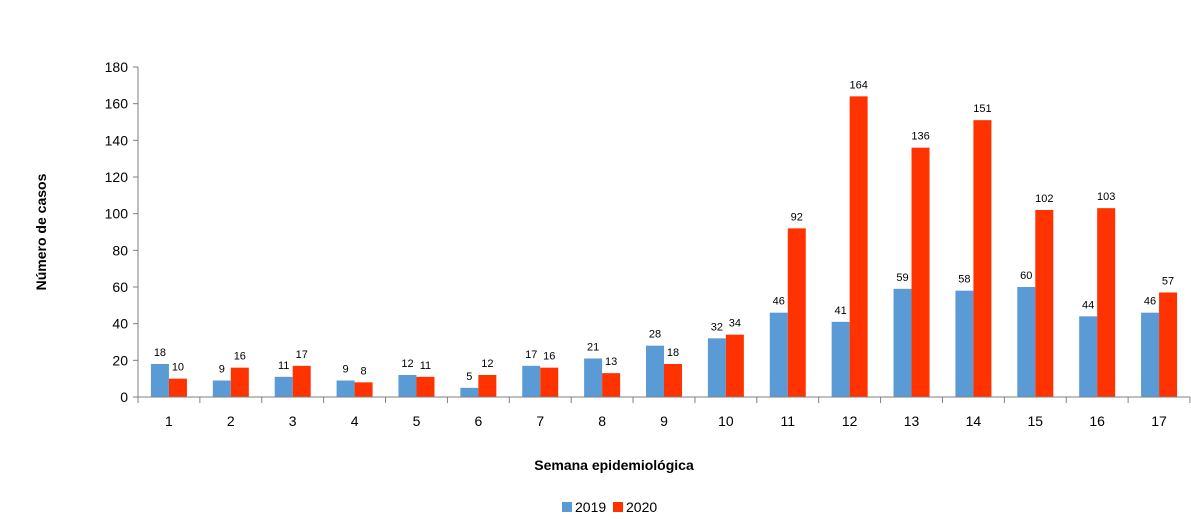 Image resolution: width=1191 pixels, height=521 pixels. What do you see at coordinates (117, 140) in the screenshot?
I see `y-tick-label: 140` at bounding box center [117, 140].